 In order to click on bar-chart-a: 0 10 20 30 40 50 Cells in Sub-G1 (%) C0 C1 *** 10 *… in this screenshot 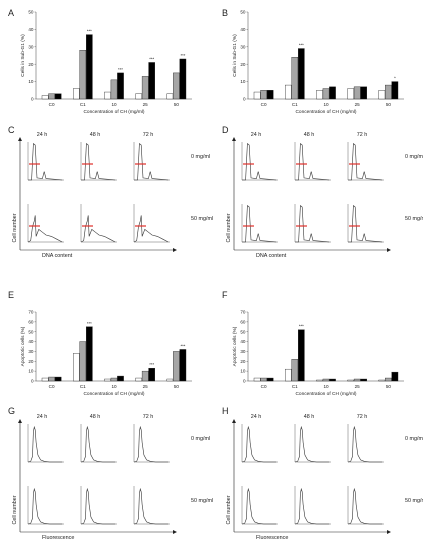, I will do `click(106, 62)`.